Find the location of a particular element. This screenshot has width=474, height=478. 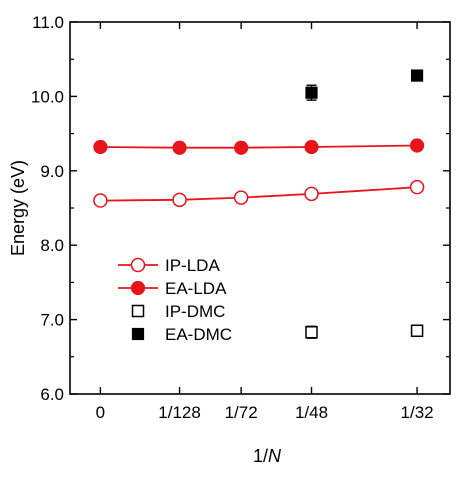

legend-label-ea-dmc: EA-DMC is located at coordinates (198, 334).